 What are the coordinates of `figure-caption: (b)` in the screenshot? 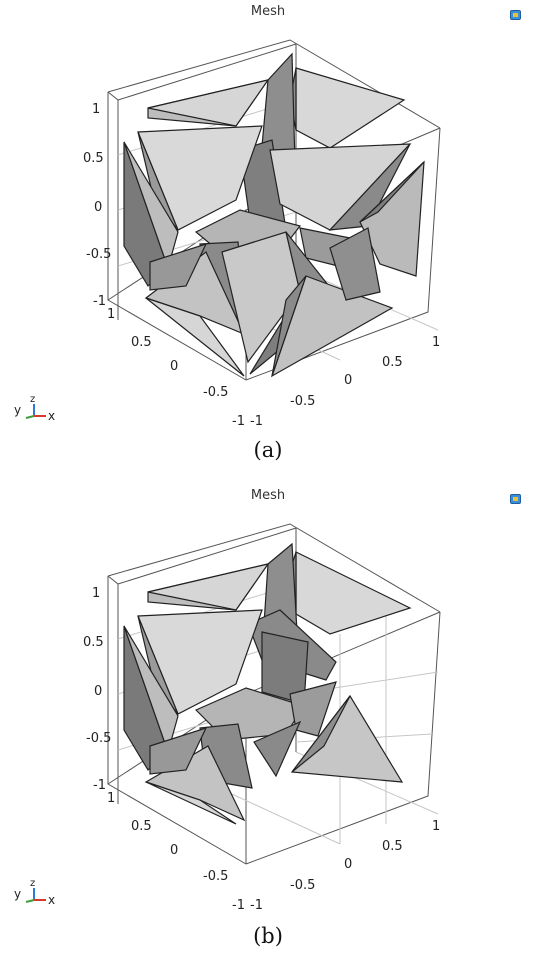 It's located at (268, 936).